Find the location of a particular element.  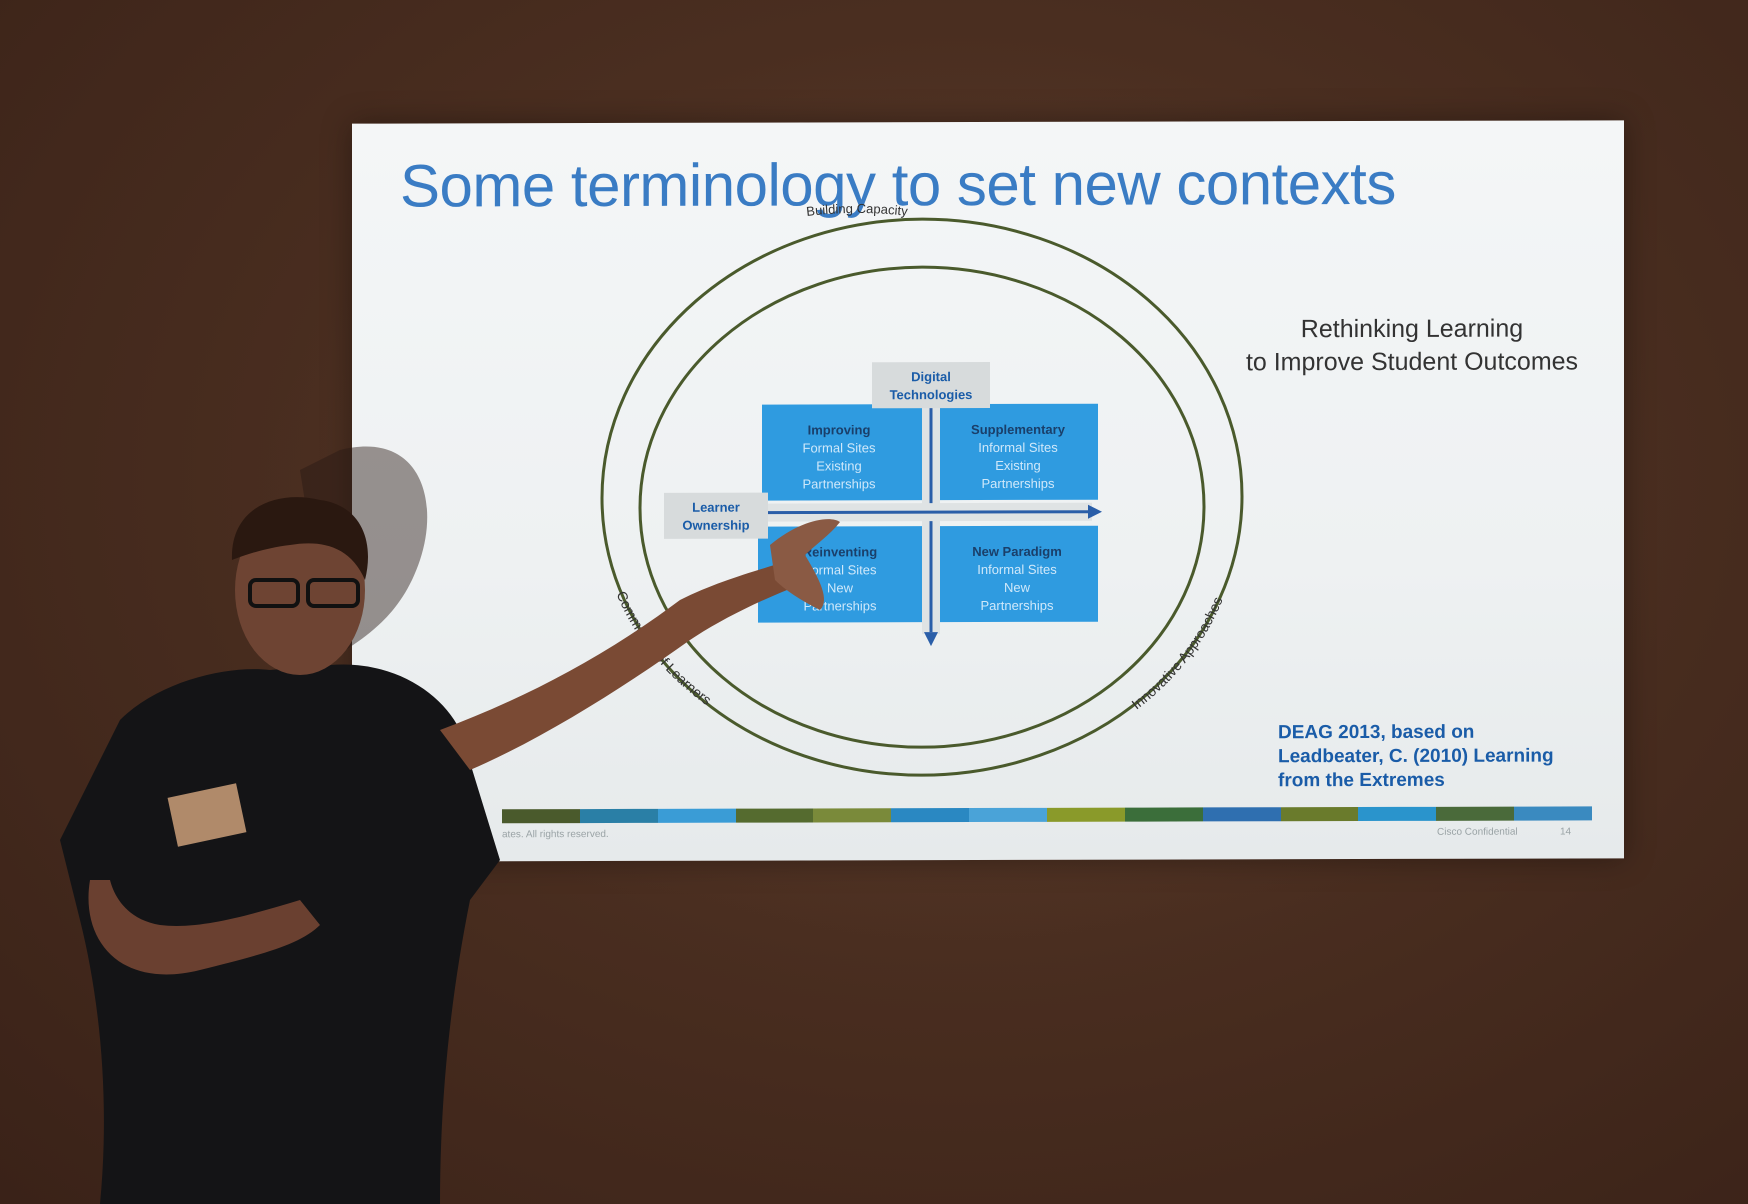

quadrant-title: Reinventing is located at coordinates (840, 551).